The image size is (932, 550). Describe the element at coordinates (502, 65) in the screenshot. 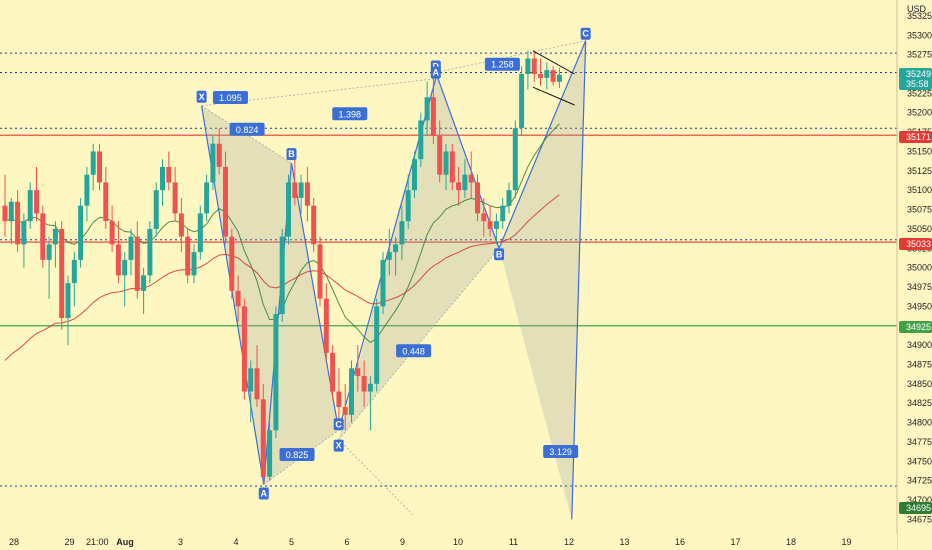

I see `ratio-label: 1.258` at that location.